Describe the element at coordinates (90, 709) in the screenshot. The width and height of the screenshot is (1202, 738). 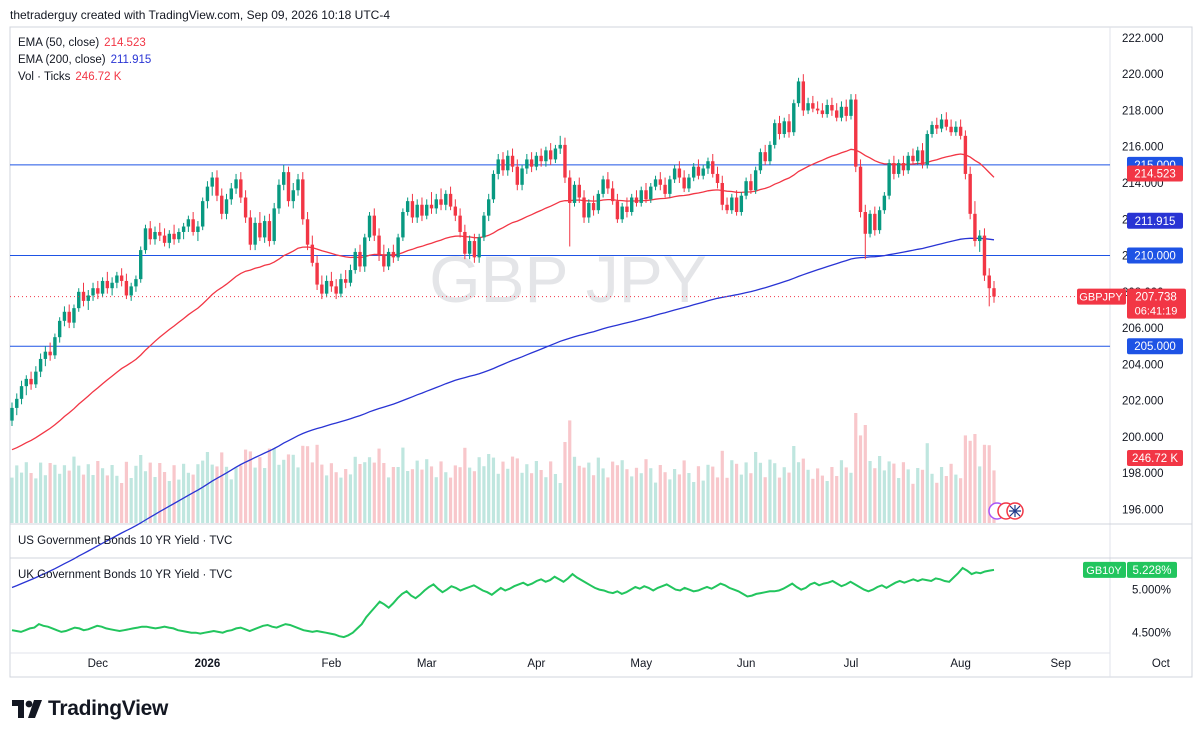
I see `tradingview-logo: TradingView` at that location.